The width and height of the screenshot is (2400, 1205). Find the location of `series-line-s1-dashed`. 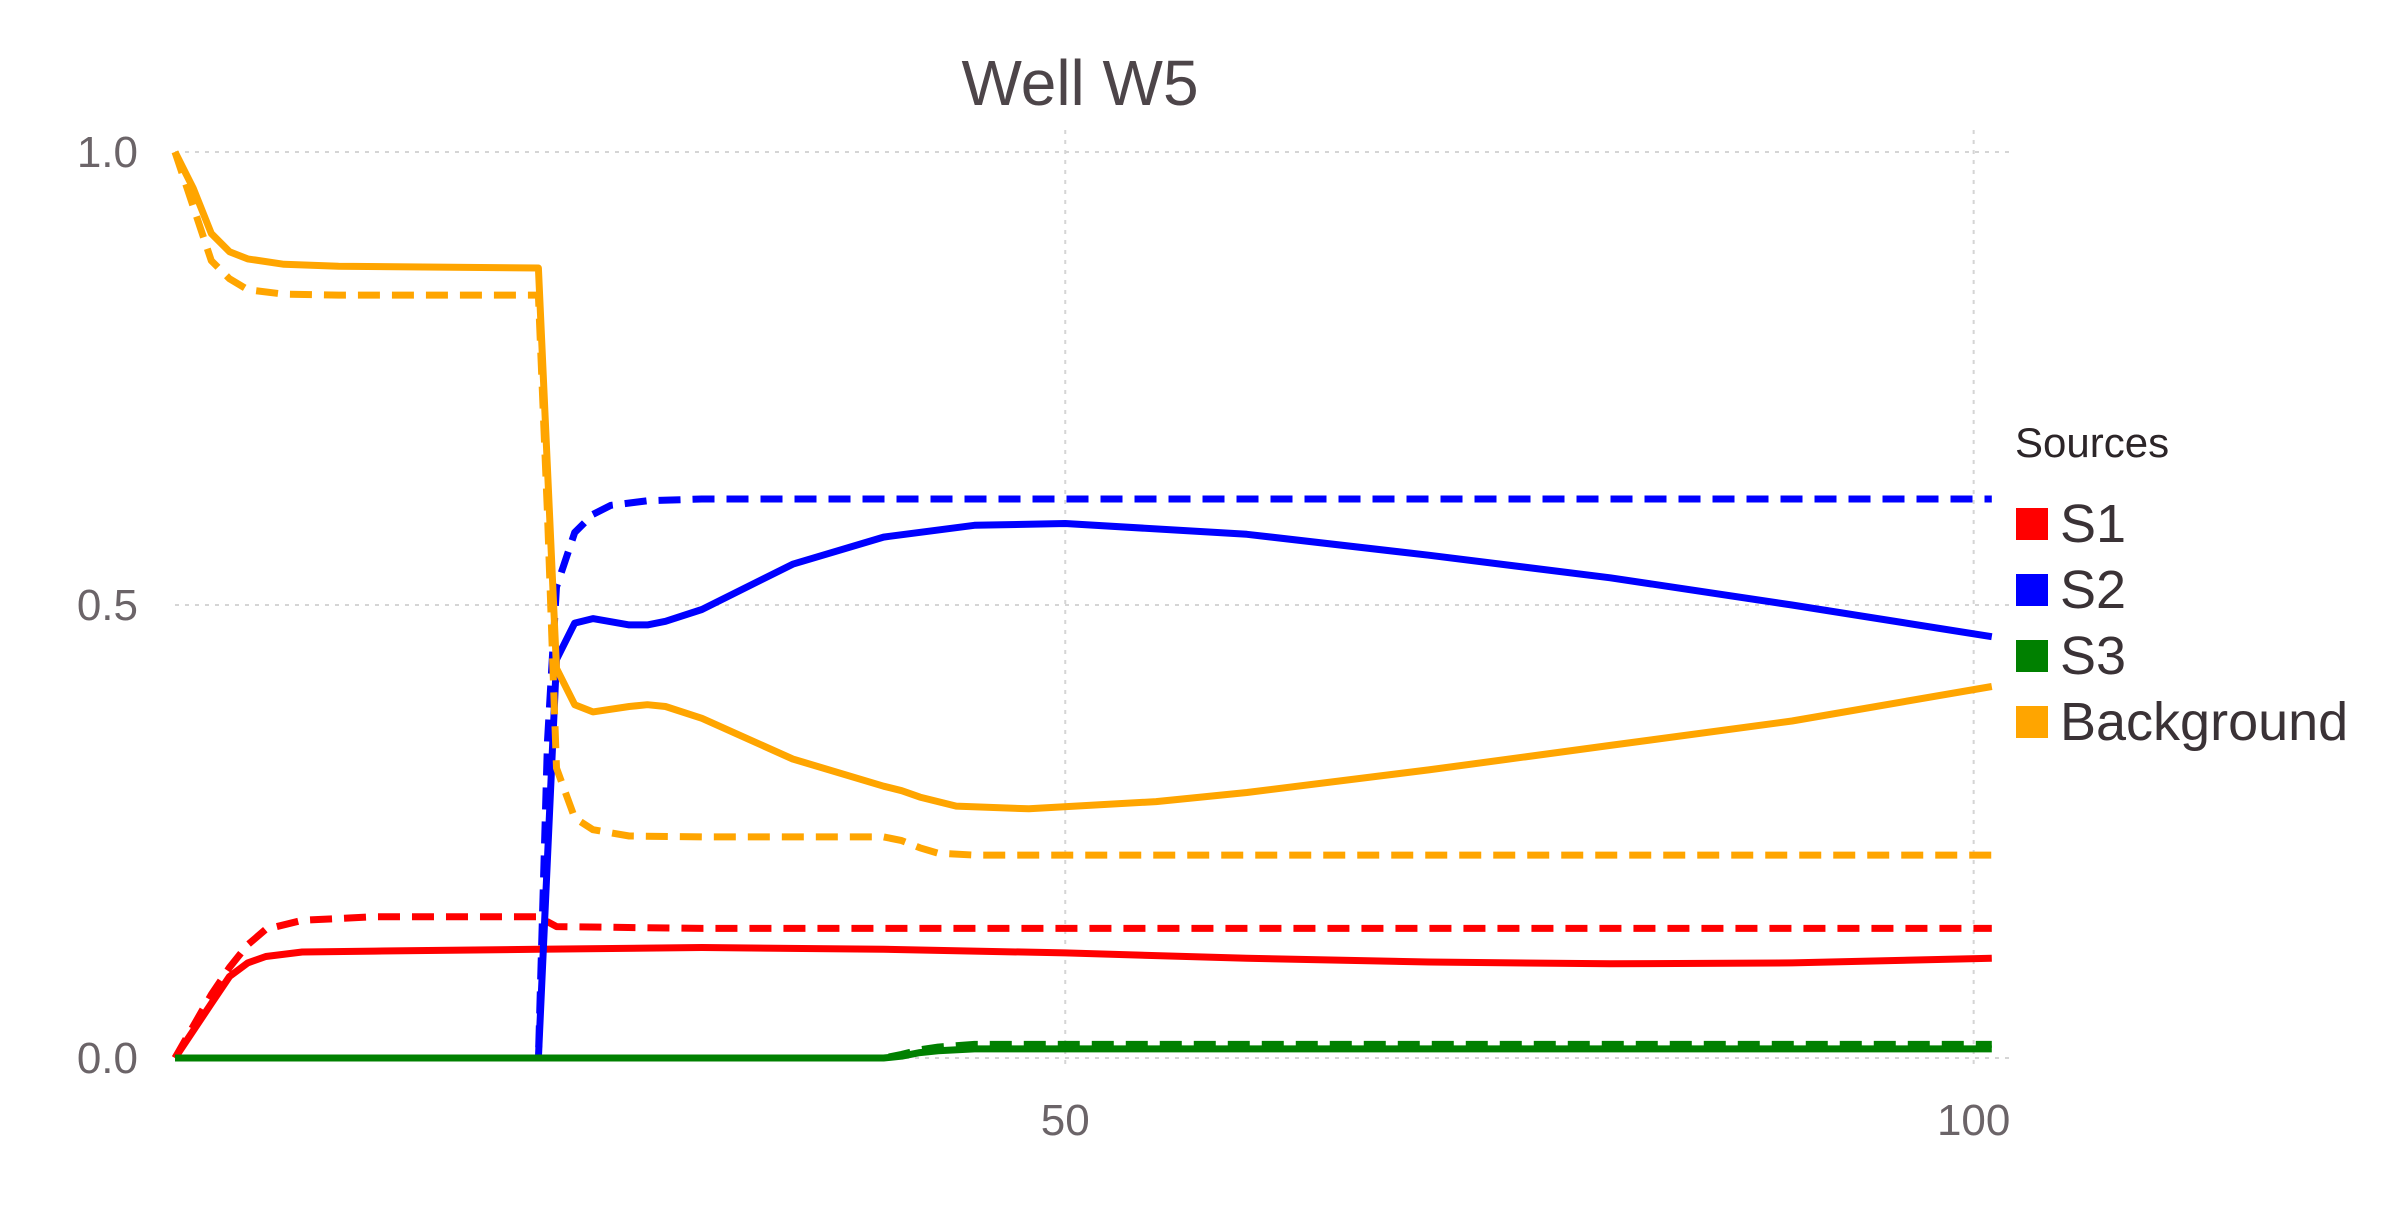

series-line-s1-dashed is located at coordinates (1081, 986).